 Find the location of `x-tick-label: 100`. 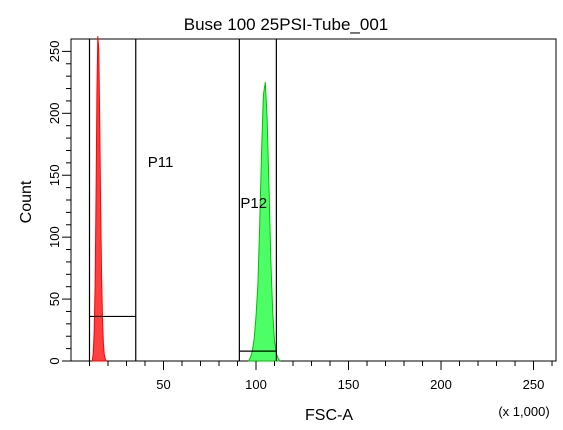

x-tick-label: 100 is located at coordinates (256, 384).